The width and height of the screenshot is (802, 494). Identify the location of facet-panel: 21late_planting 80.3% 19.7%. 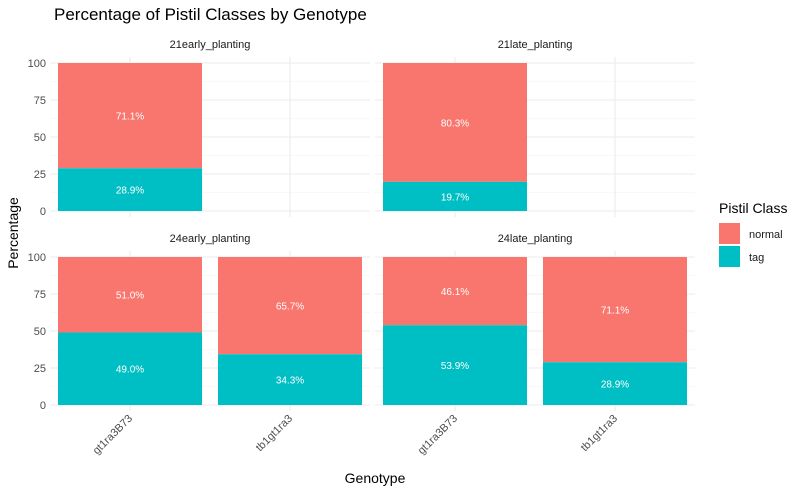
(535, 128).